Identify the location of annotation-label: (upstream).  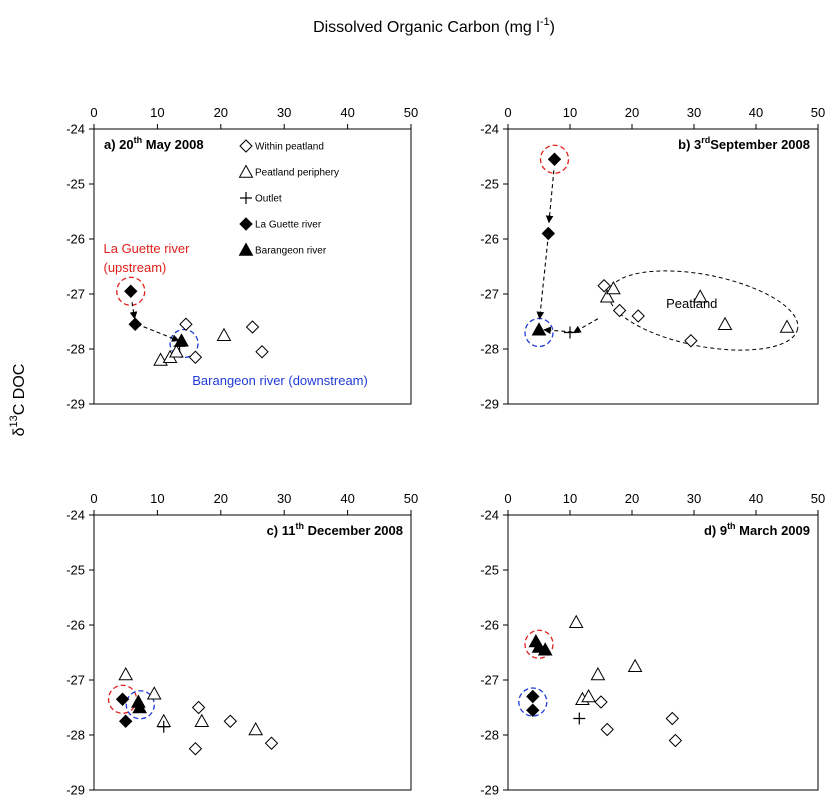
(135, 267).